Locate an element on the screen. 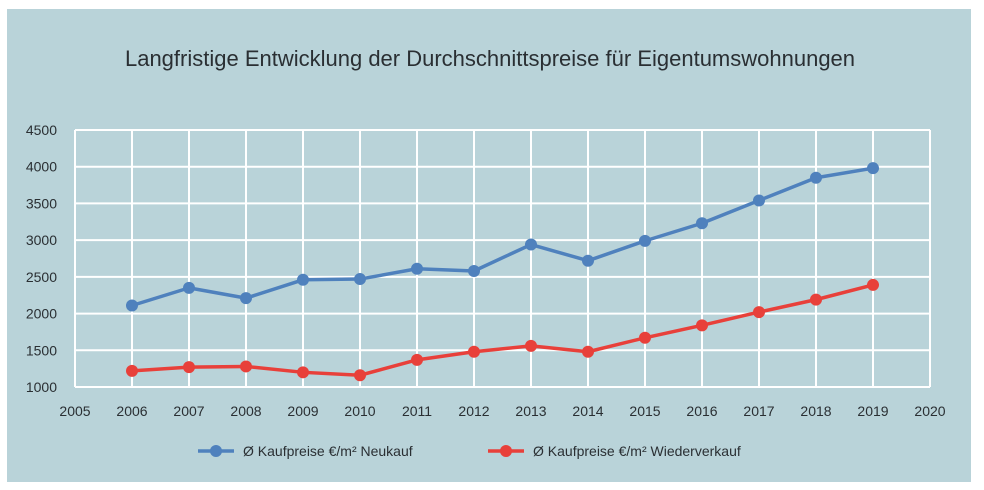  x-tick-label: 2007 is located at coordinates (188, 411).